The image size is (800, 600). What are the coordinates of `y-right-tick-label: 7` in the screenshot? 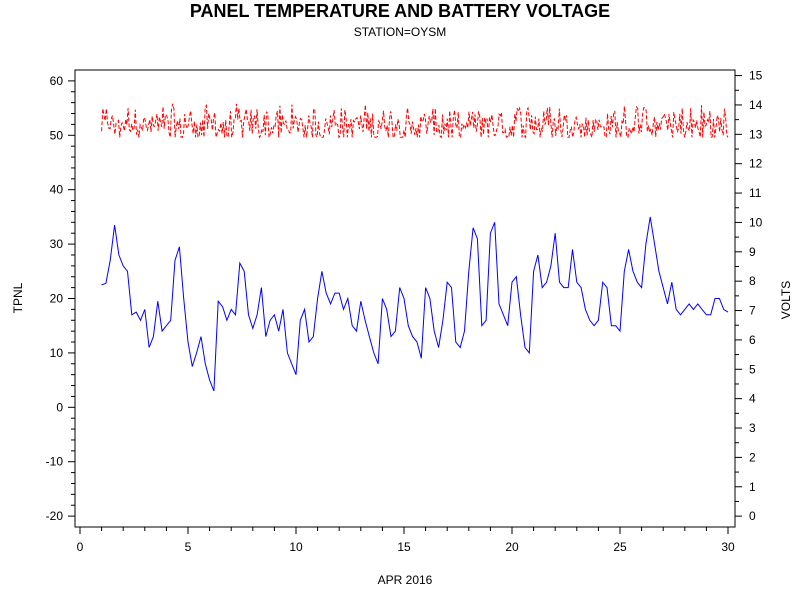 It's located at (752, 311).